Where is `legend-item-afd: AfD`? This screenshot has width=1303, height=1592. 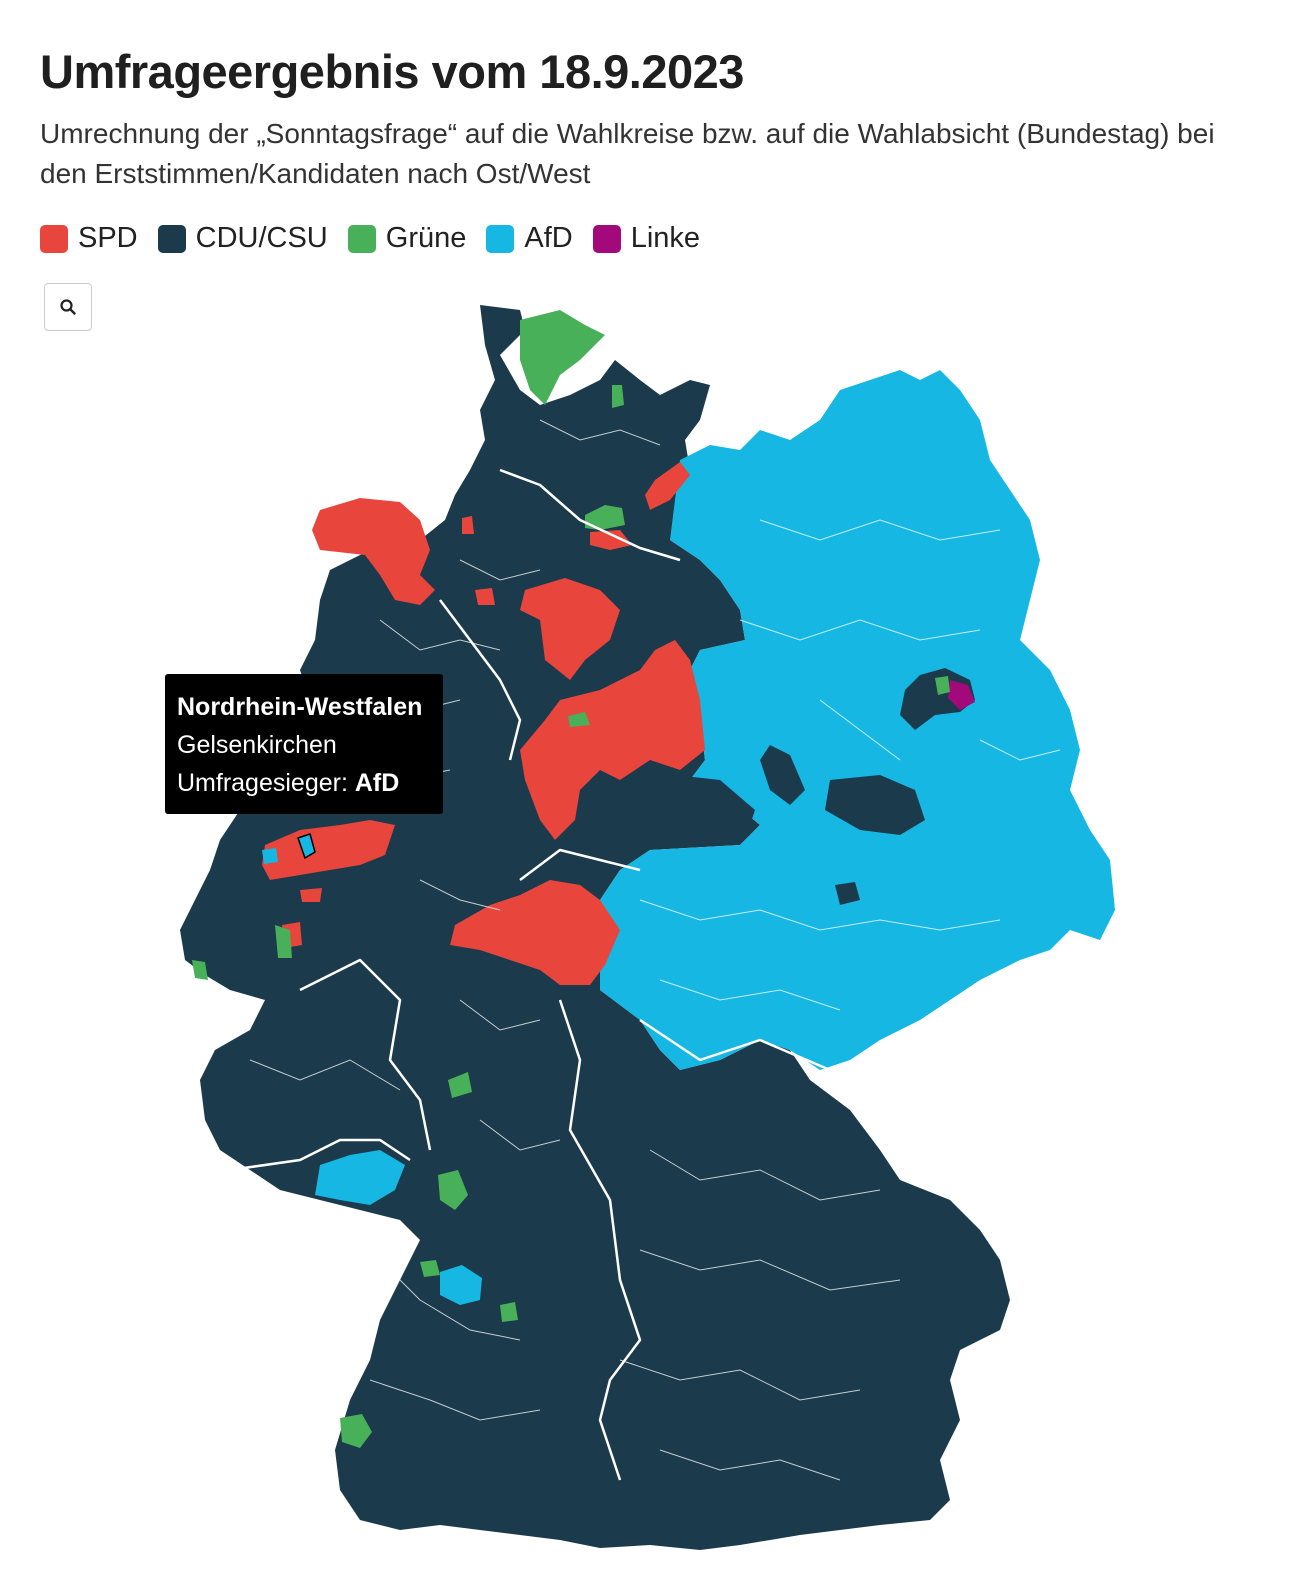
legend-item-afd: AfD is located at coordinates (529, 238).